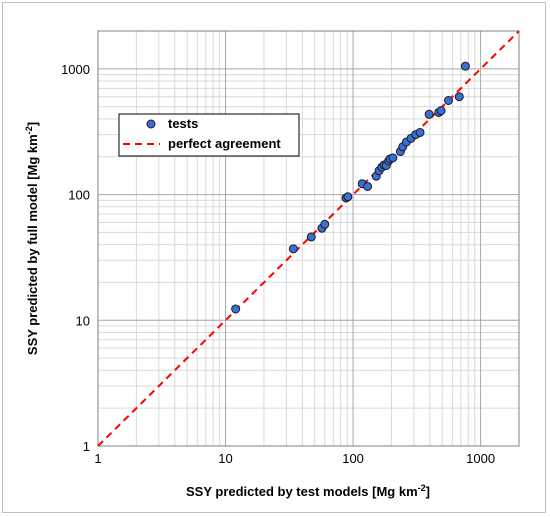 The image size is (550, 517). Describe the element at coordinates (151, 124) in the screenshot. I see `legend-tests-marker` at that location.